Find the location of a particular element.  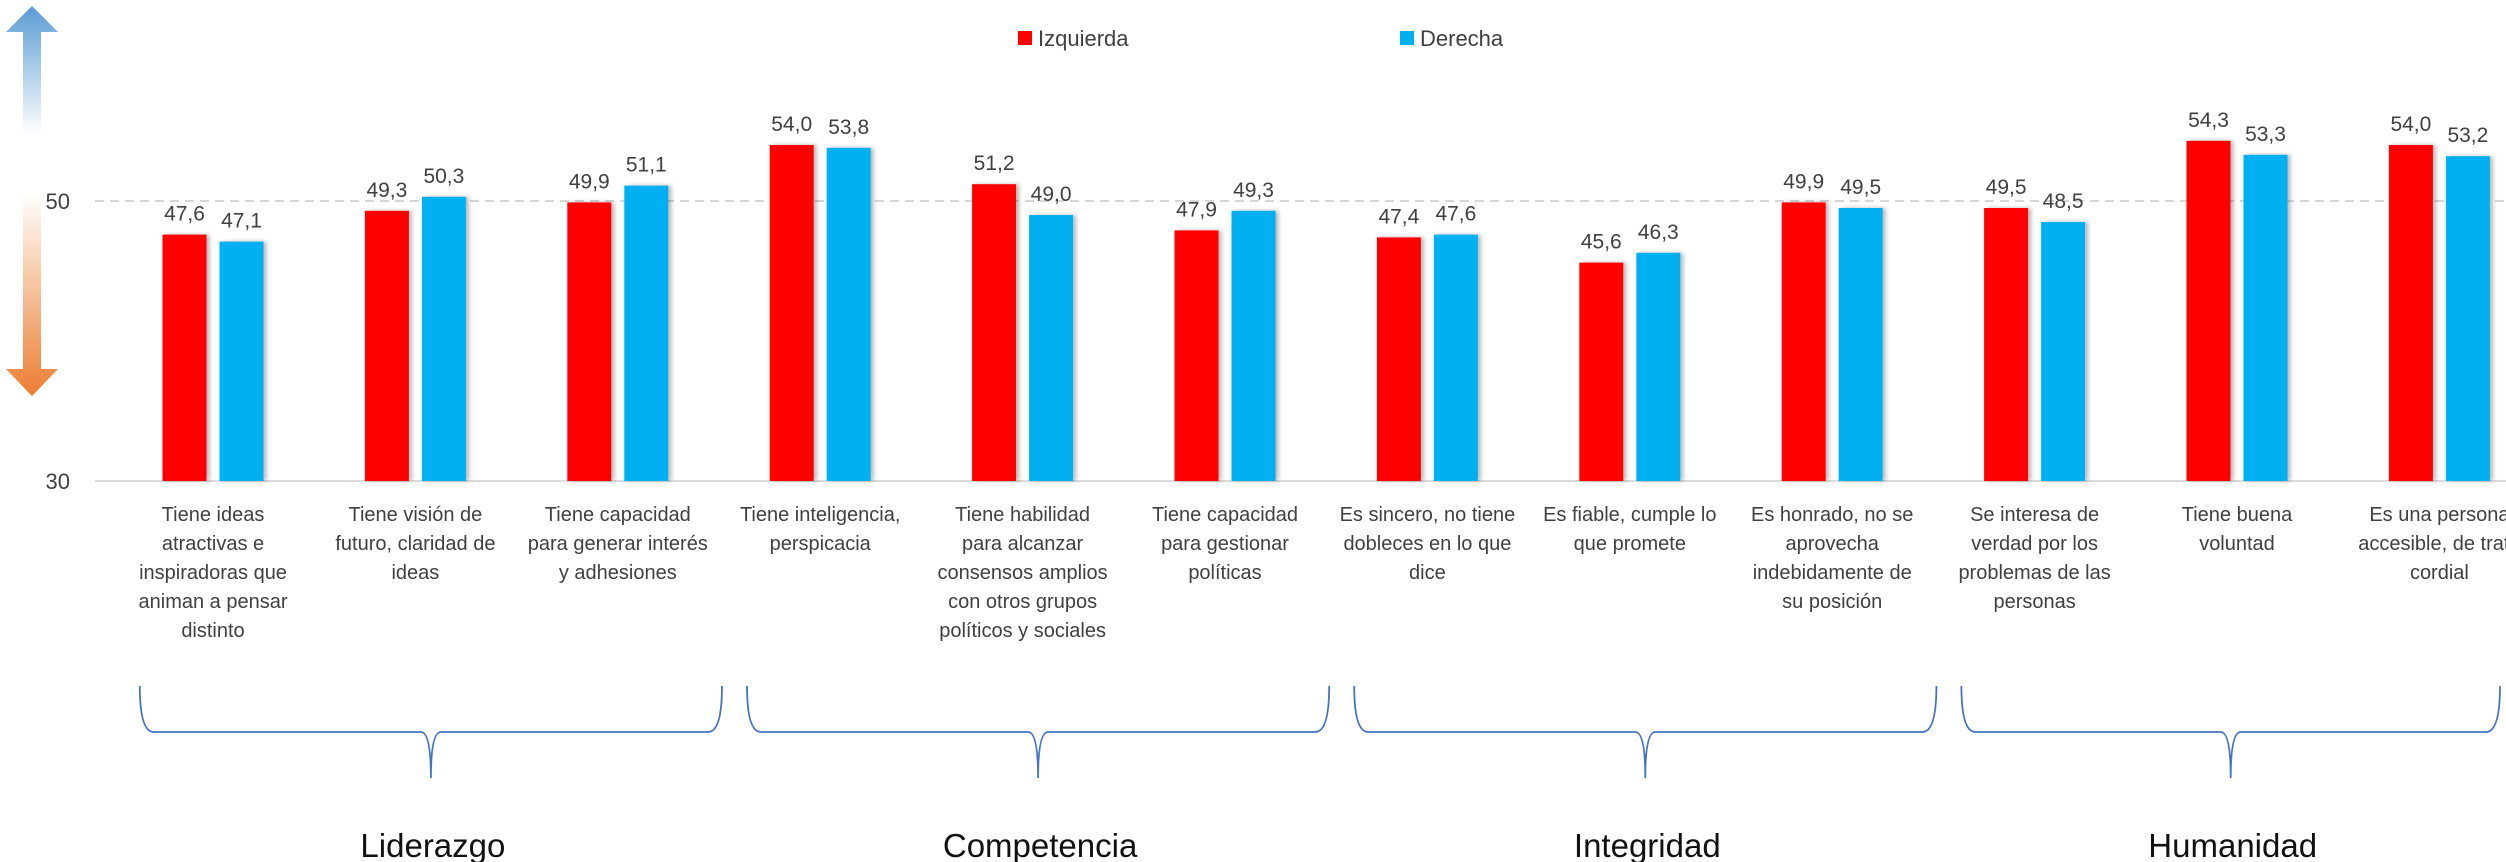

legend-swatch-izquierda is located at coordinates (1025, 38).